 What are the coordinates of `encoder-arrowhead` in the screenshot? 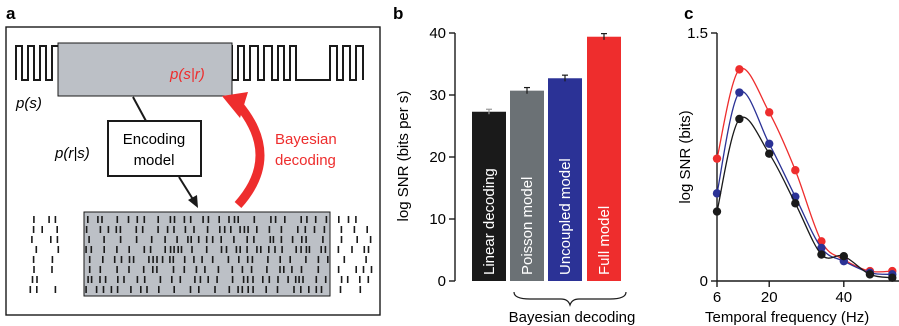 It's located at (193, 201).